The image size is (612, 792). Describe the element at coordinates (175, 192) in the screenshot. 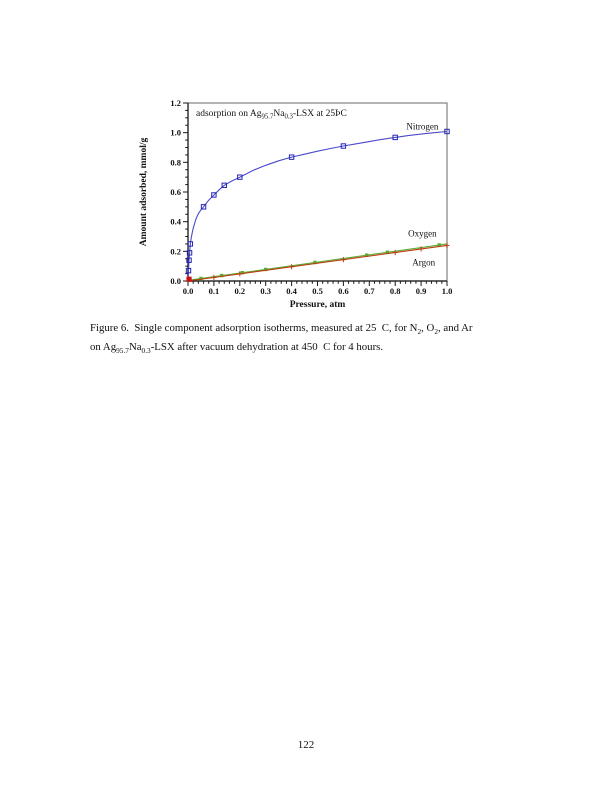

I see `y-tick-label: 0.6` at that location.